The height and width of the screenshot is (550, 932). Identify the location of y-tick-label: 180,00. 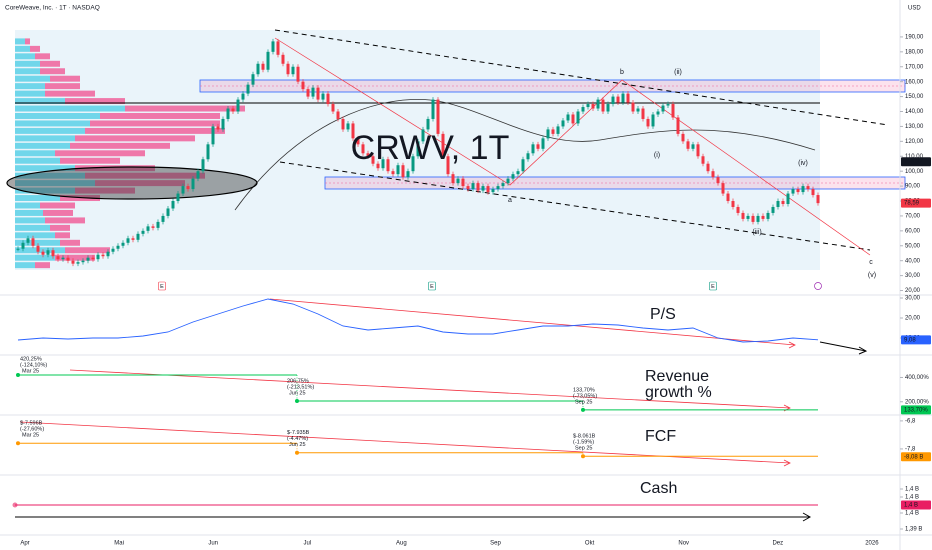
(914, 52).